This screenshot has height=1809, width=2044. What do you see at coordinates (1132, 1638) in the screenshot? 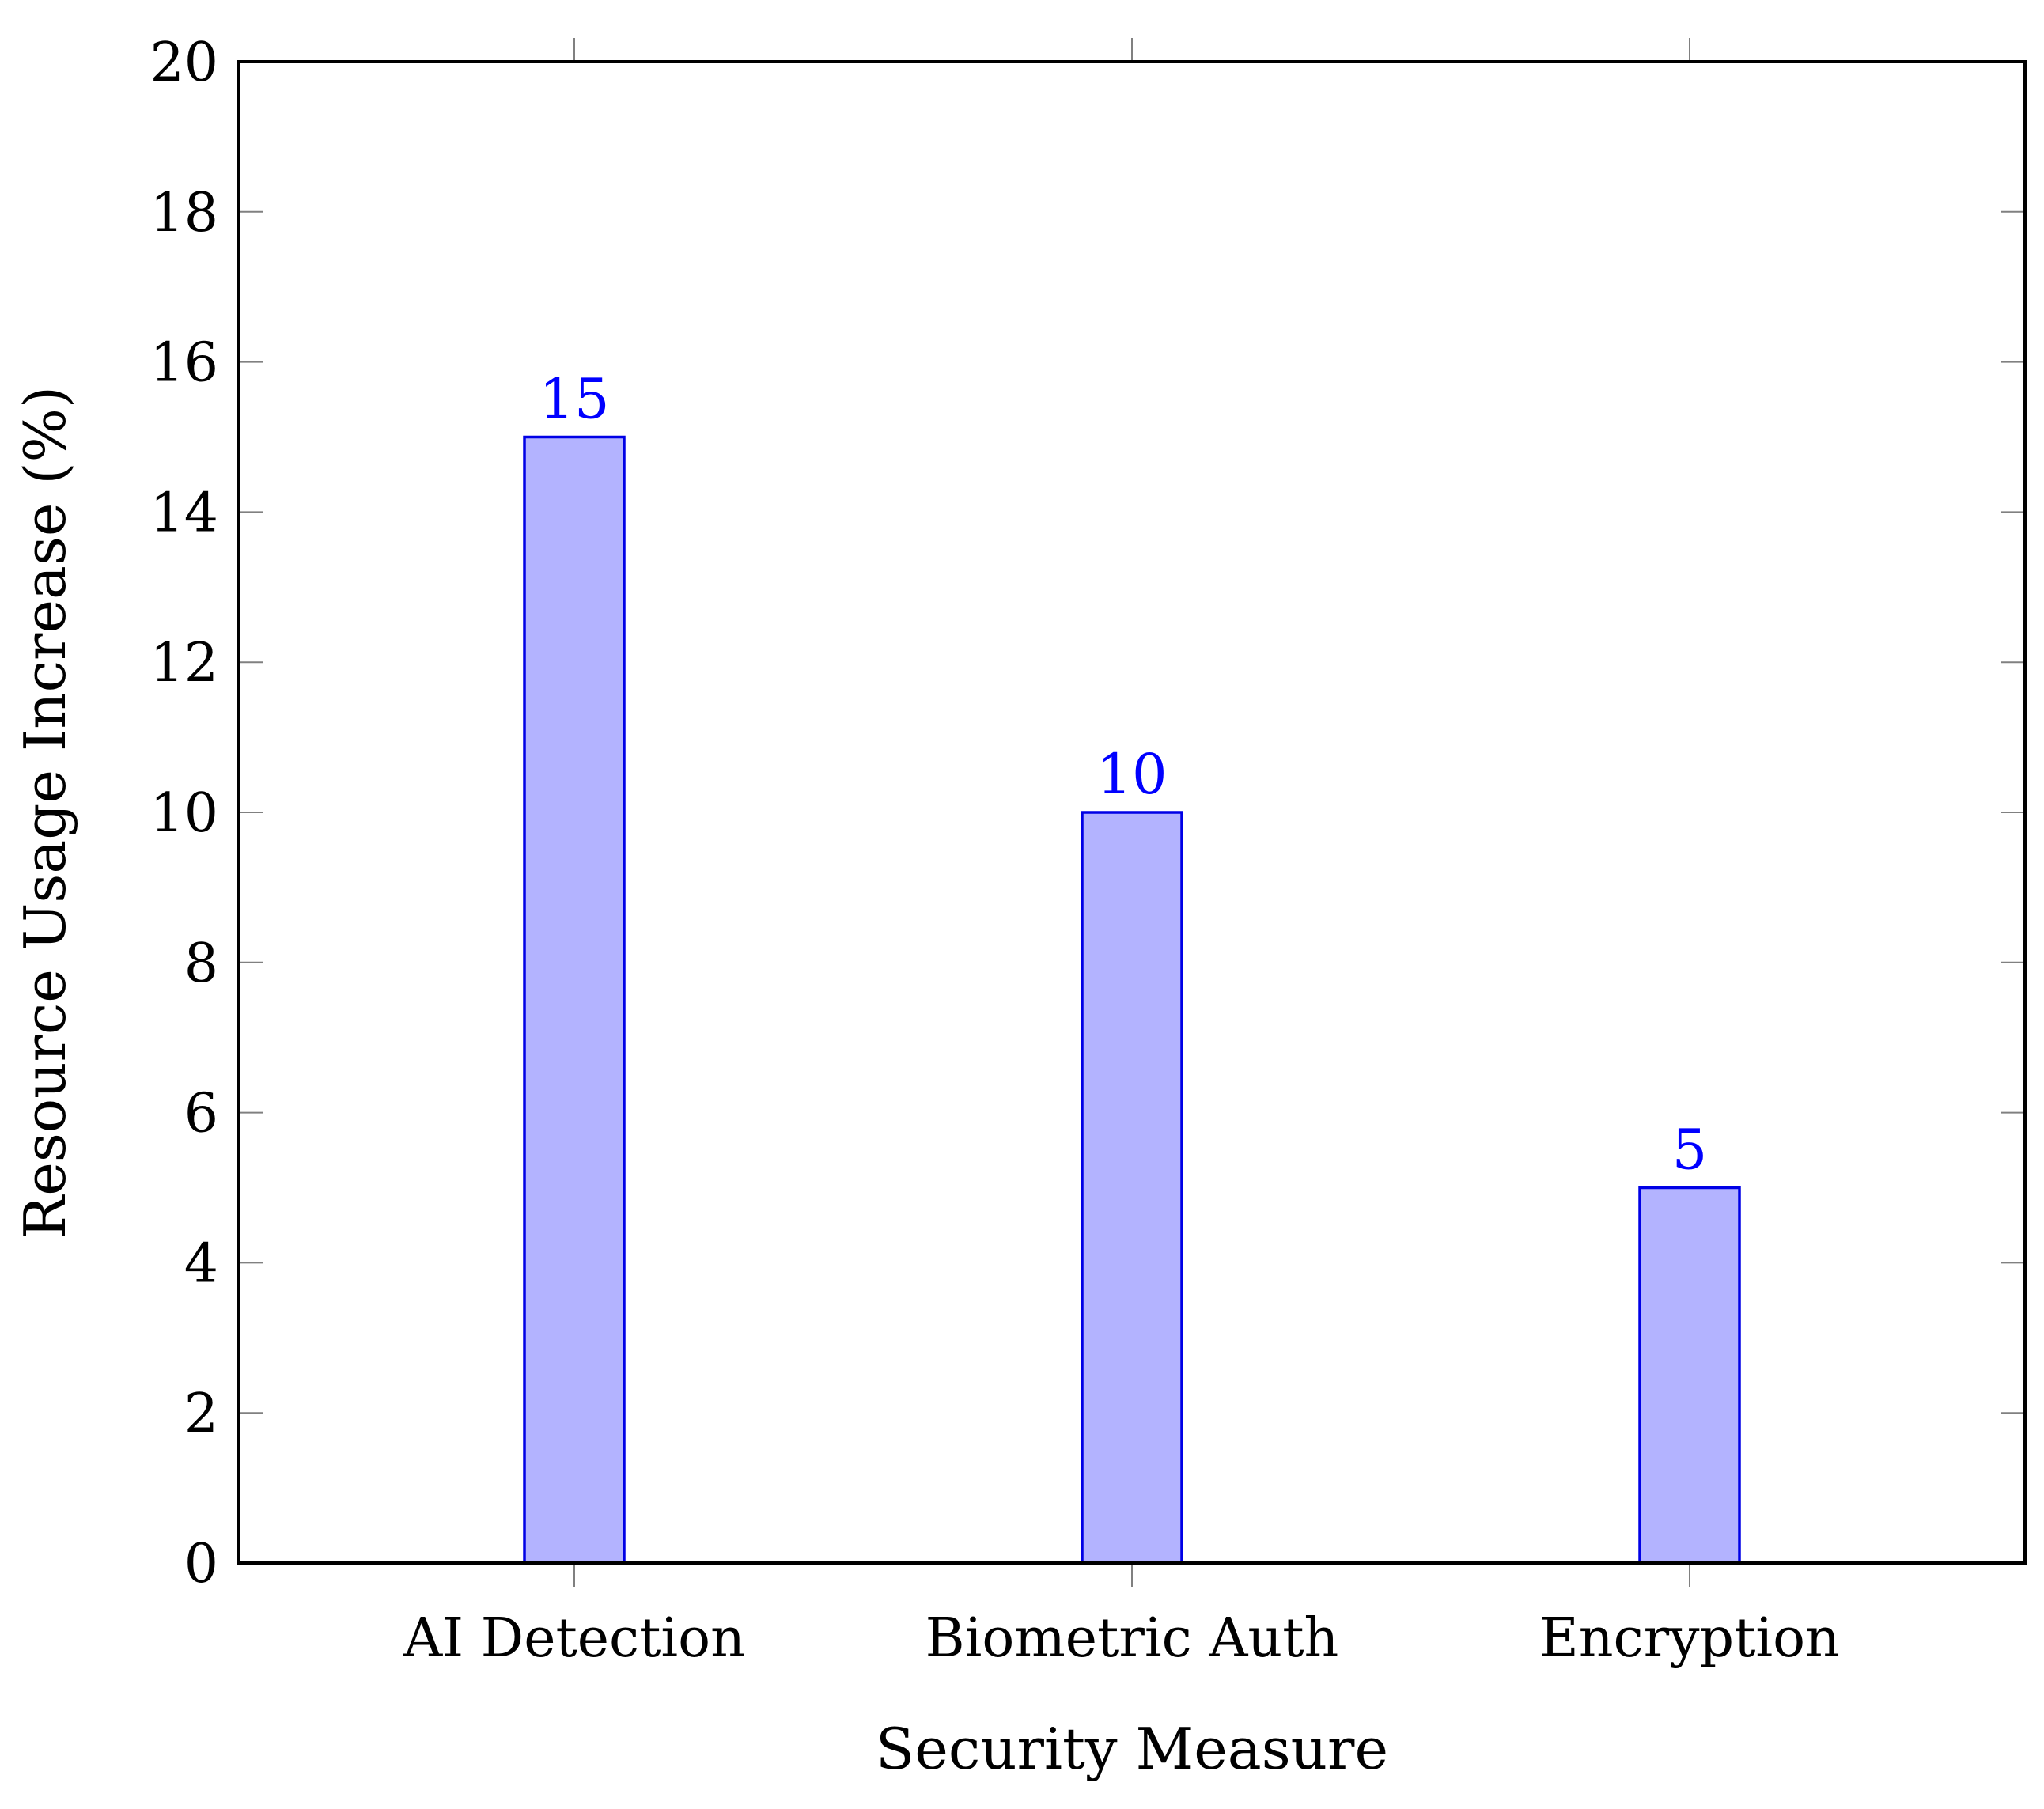
I see `x-tick-label: Biometric Auth` at bounding box center [1132, 1638].